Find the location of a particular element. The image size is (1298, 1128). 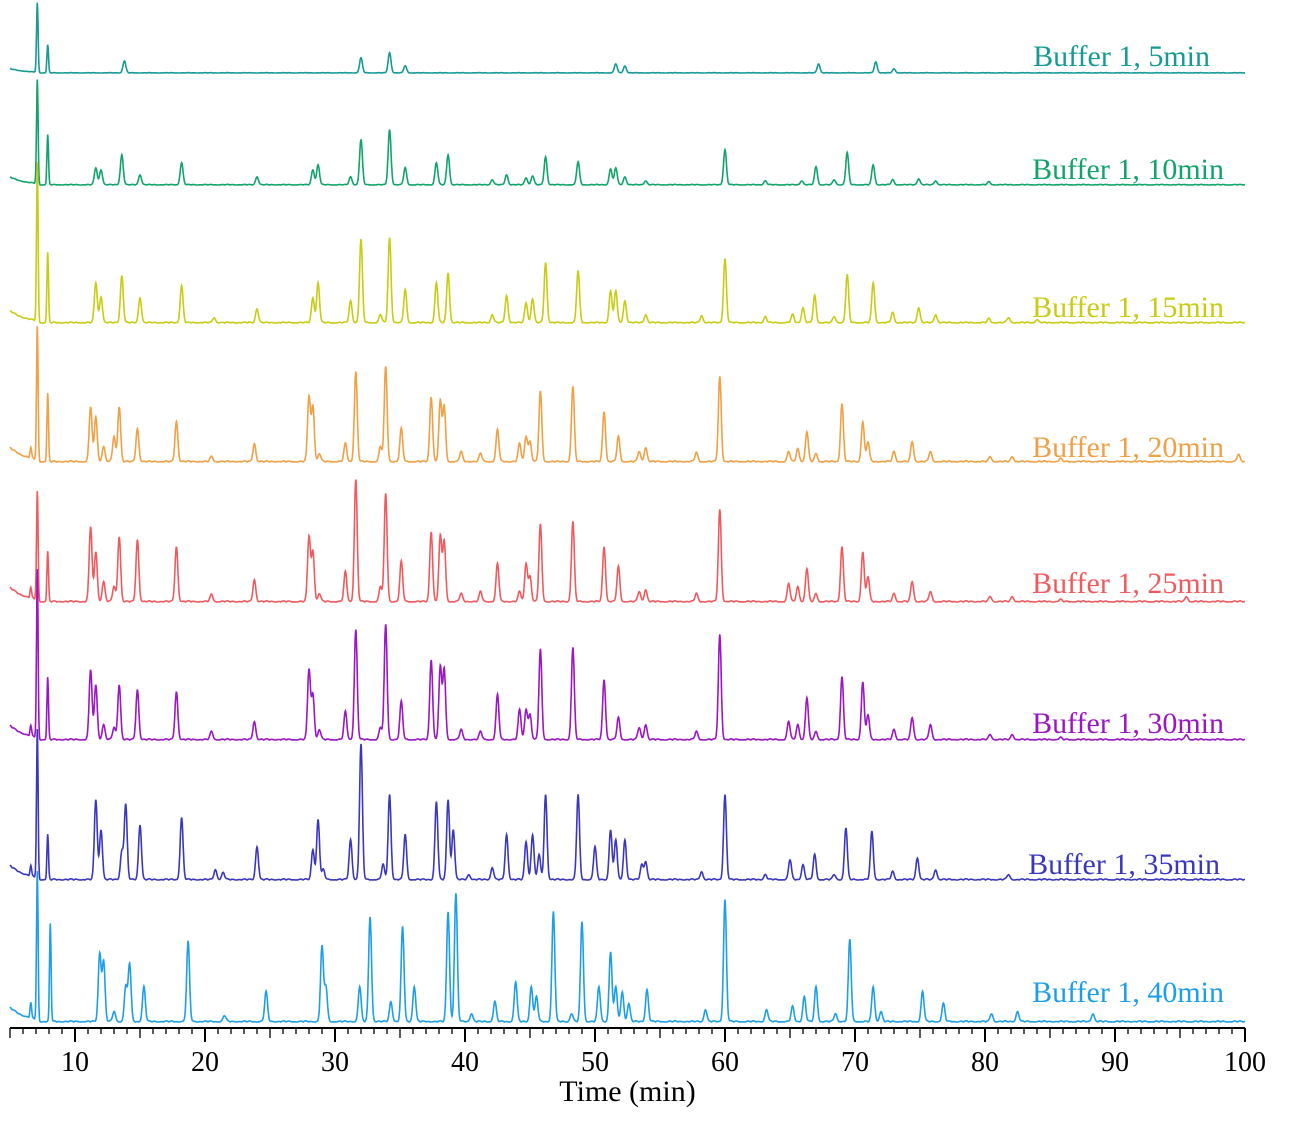

trace-label: Buffer 1, 10min is located at coordinates (1128, 169).